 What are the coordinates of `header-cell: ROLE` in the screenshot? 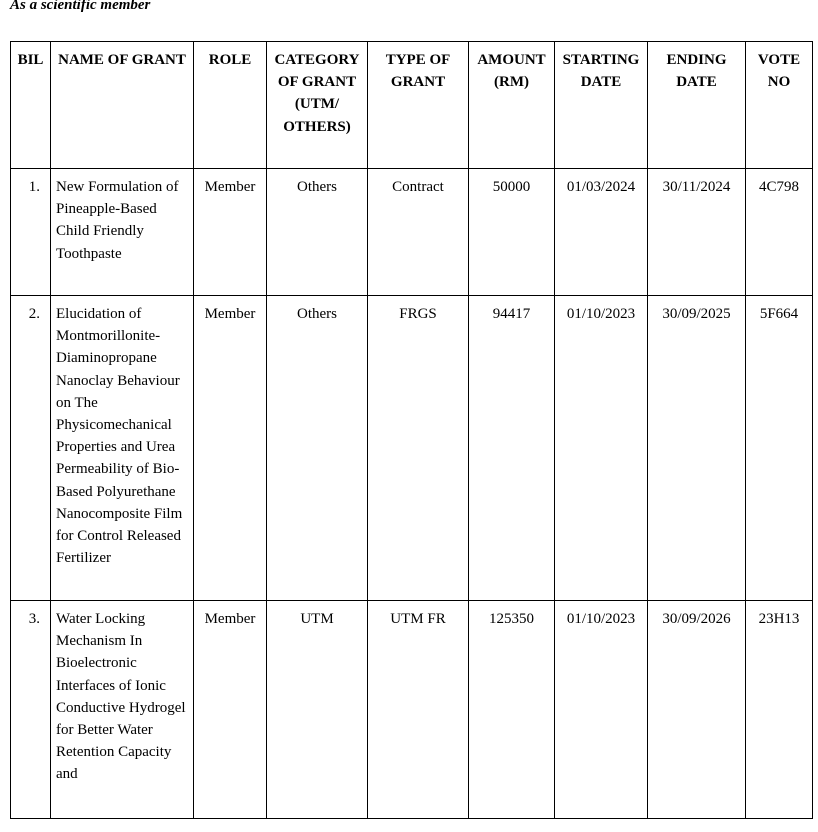 It's located at (230, 105).